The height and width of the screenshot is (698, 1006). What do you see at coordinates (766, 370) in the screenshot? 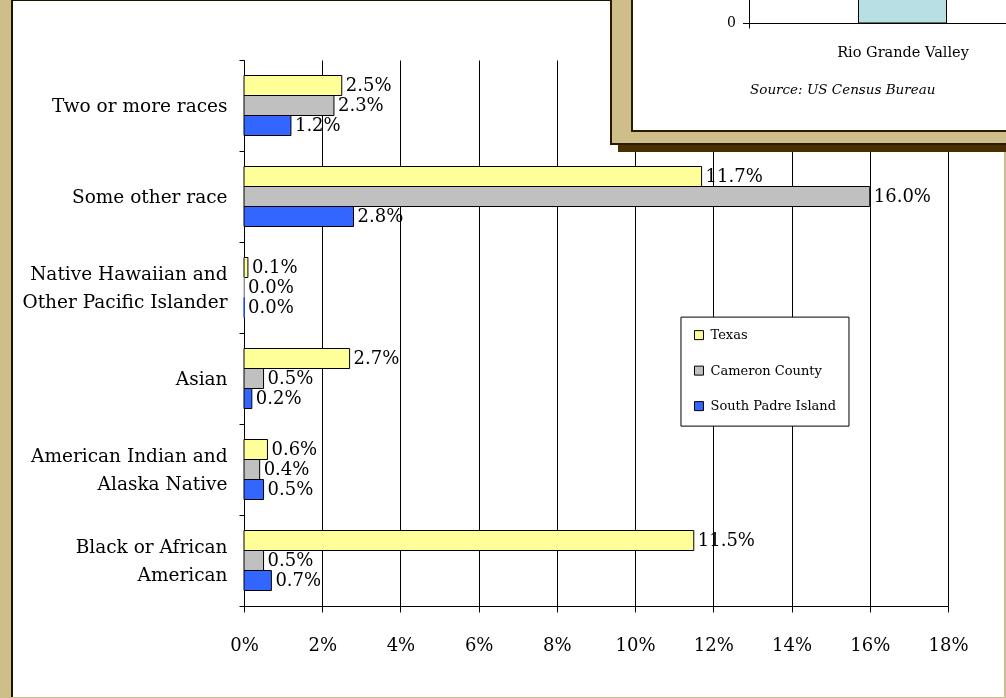
I see `legend-label: Cameron County` at bounding box center [766, 370].